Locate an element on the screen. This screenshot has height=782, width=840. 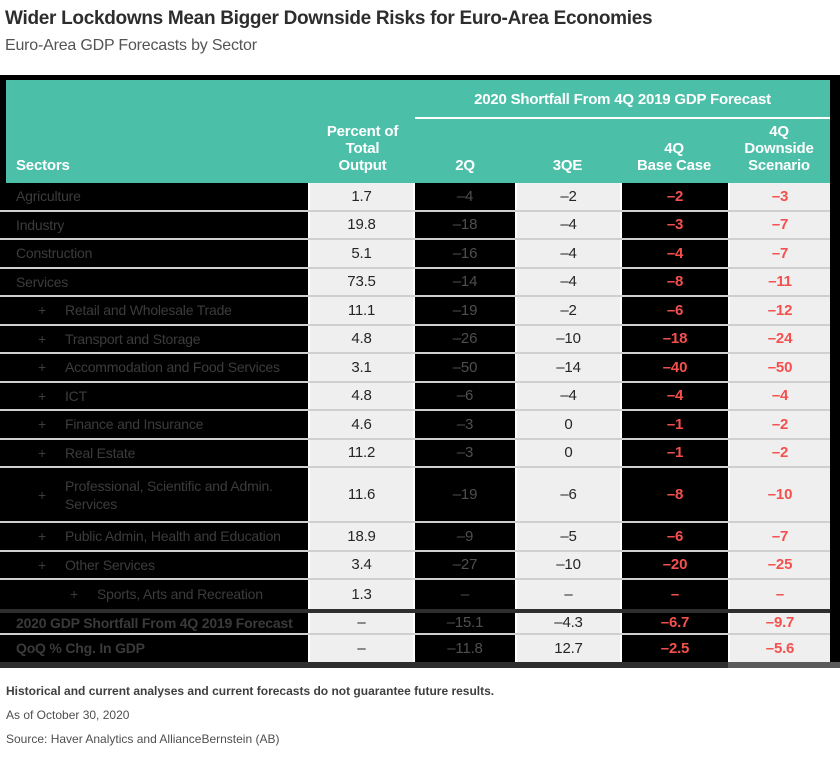
q4-downside-cell: –25 is located at coordinates (780, 564).